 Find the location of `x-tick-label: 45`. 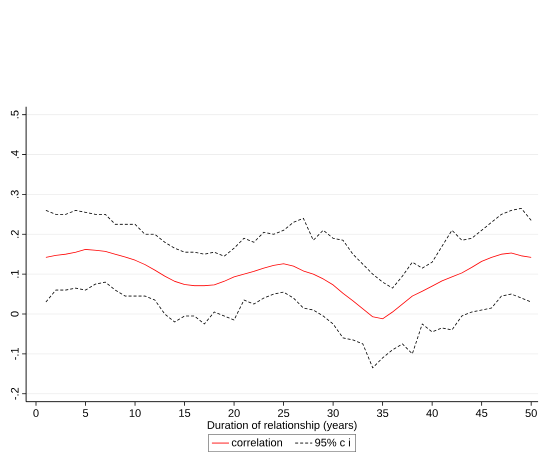

x-tick-label: 45 is located at coordinates (482, 413).